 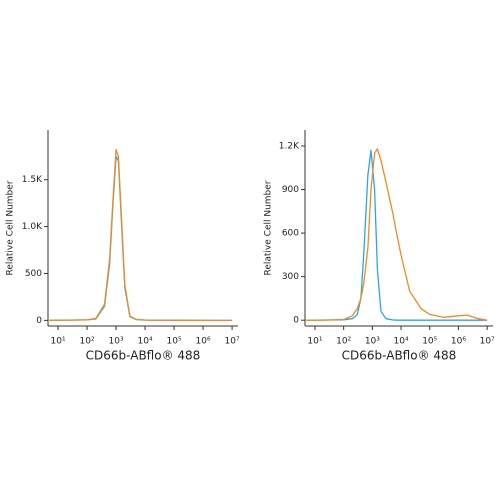 I want to click on y-tick-label: 300, so click(x=290, y=277).